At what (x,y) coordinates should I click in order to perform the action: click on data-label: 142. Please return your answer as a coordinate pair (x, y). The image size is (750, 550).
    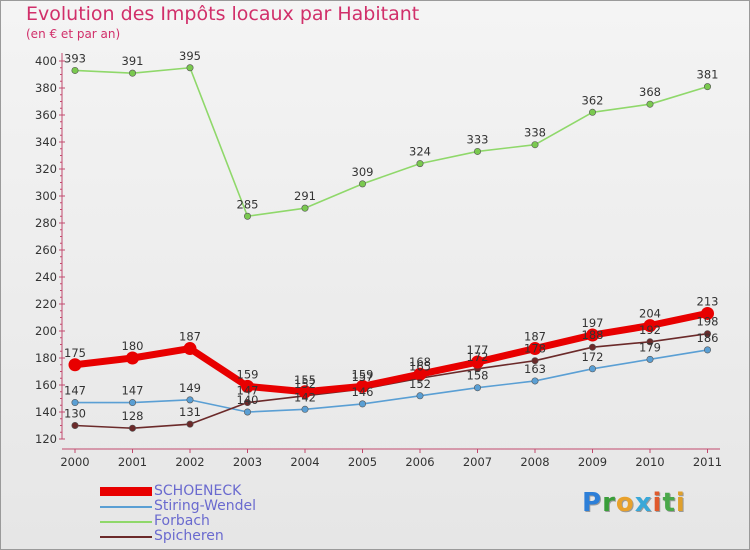
    Looking at the image, I should click on (305, 397).